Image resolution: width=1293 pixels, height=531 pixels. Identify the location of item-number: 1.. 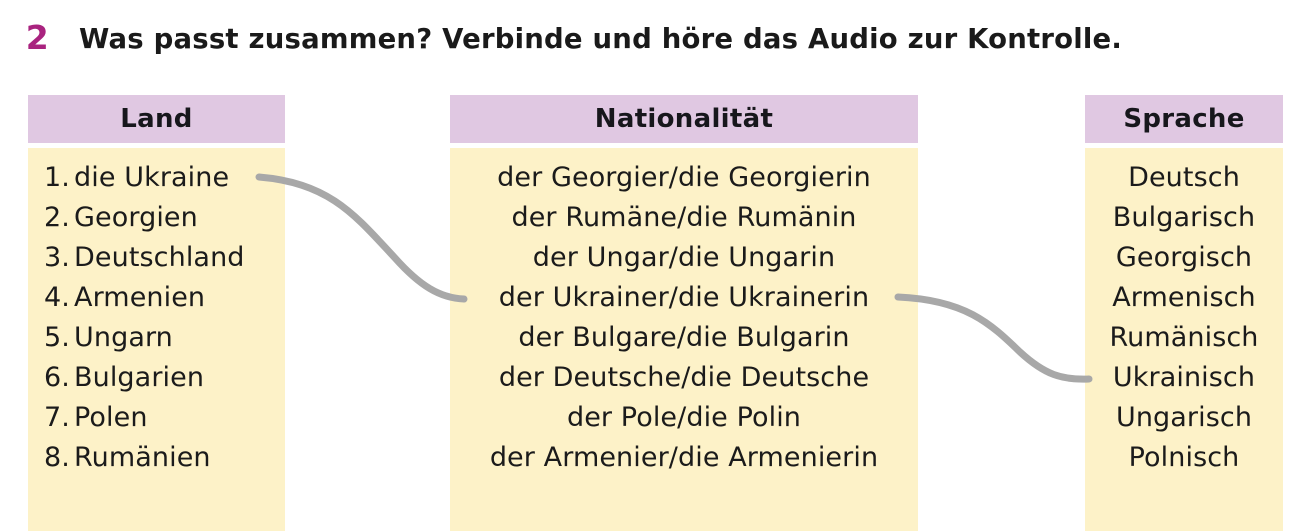
(57, 177).